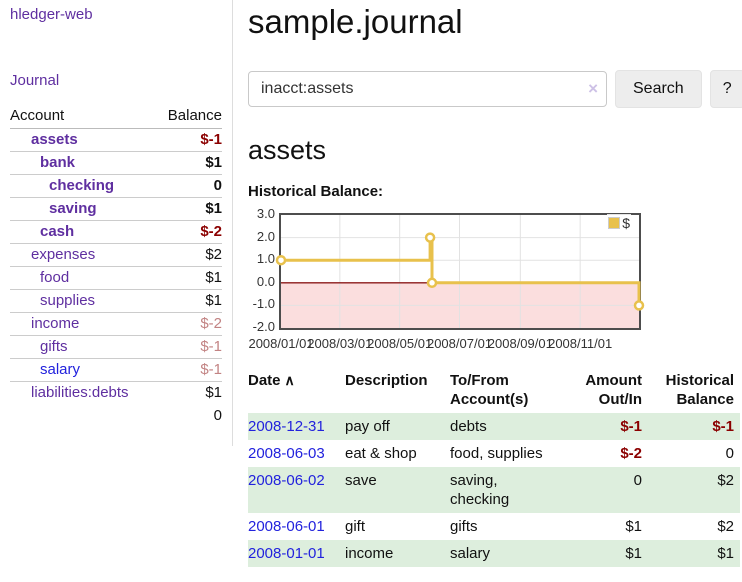 This screenshot has width=742, height=582. What do you see at coordinates (188, 255) in the screenshot?
I see `account-balance: $2` at bounding box center [188, 255].